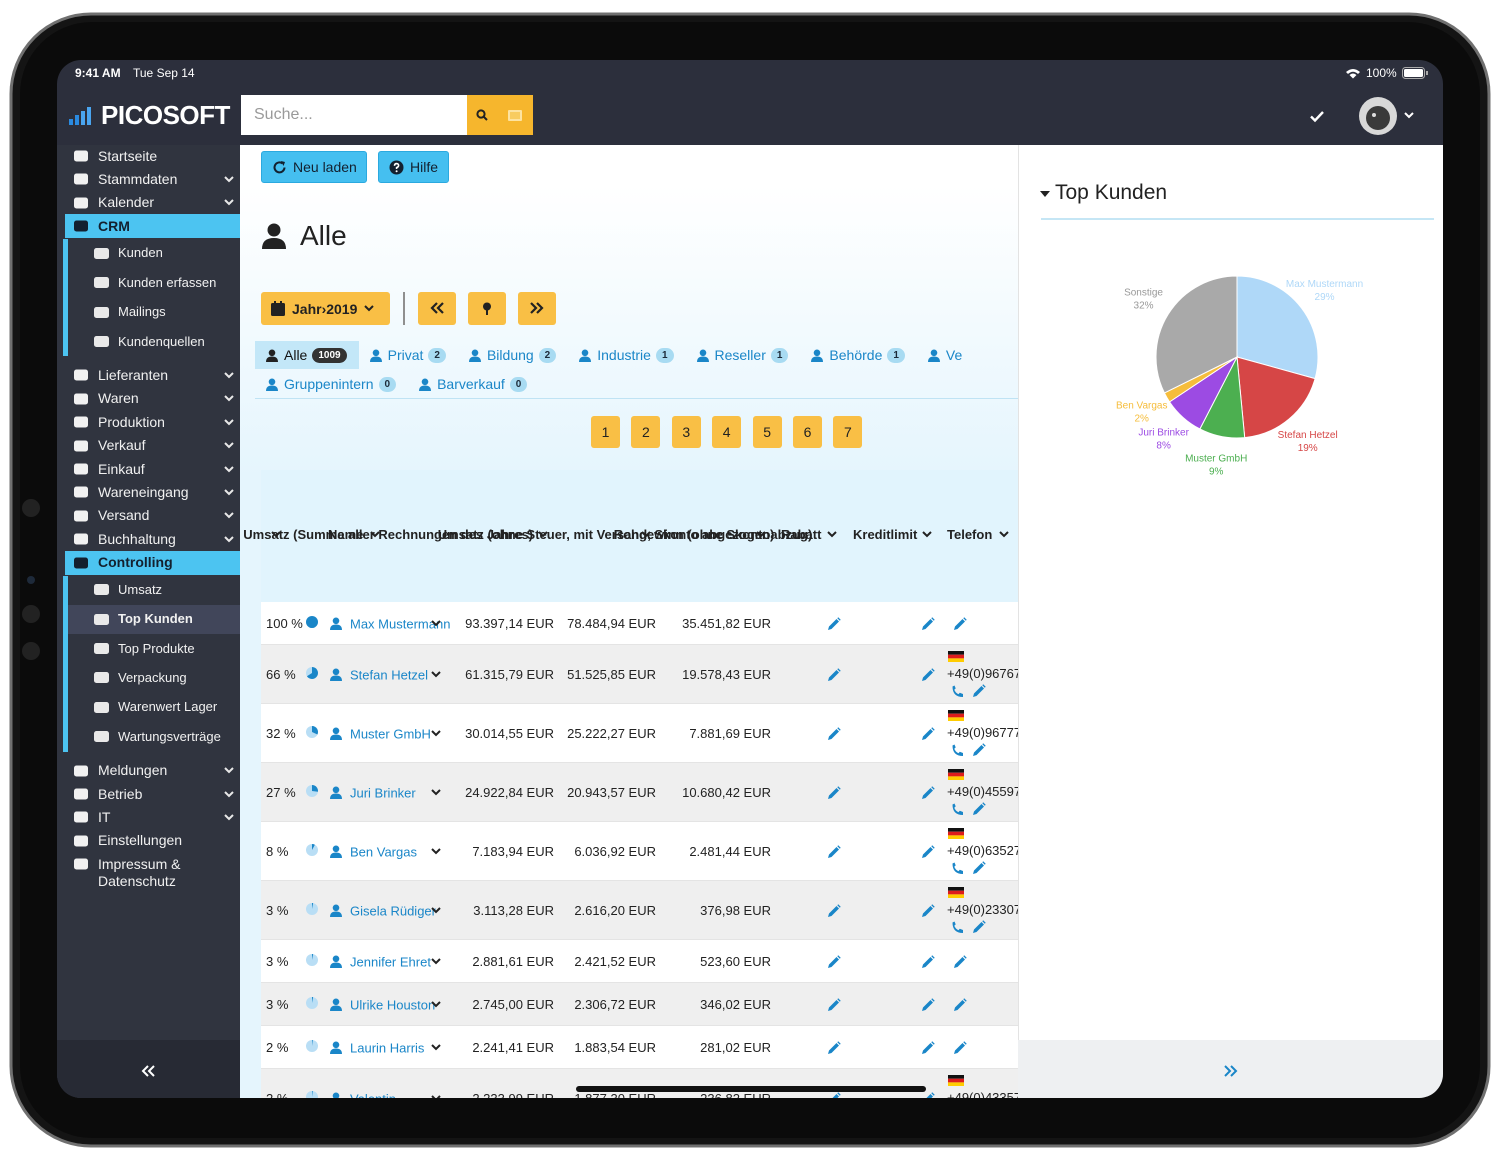  I want to click on menu-item: Einstellungen, so click(140, 840).